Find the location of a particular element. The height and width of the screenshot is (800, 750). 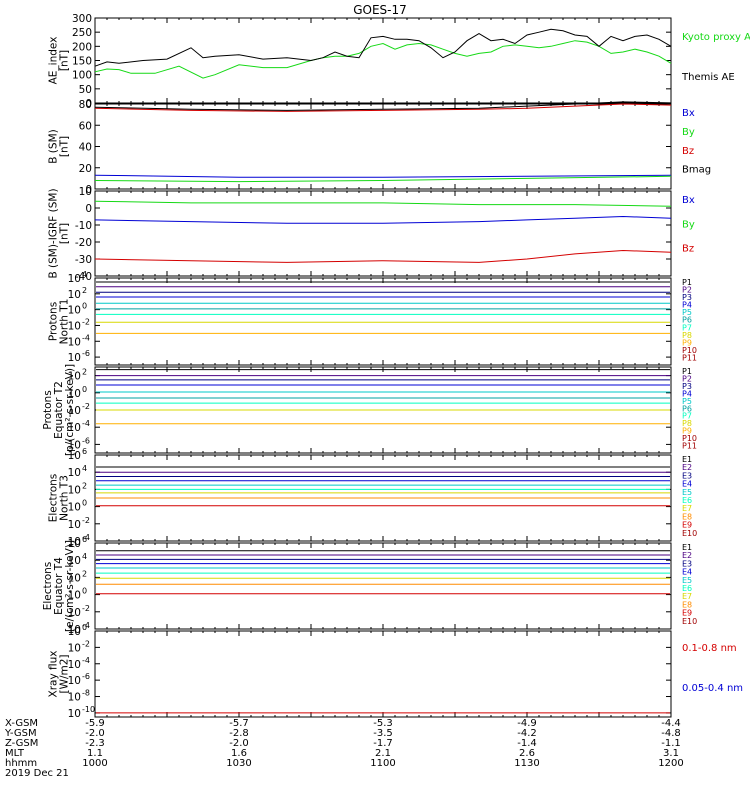

y-axis-label-line: Equator T2 is located at coordinates (59, 410).